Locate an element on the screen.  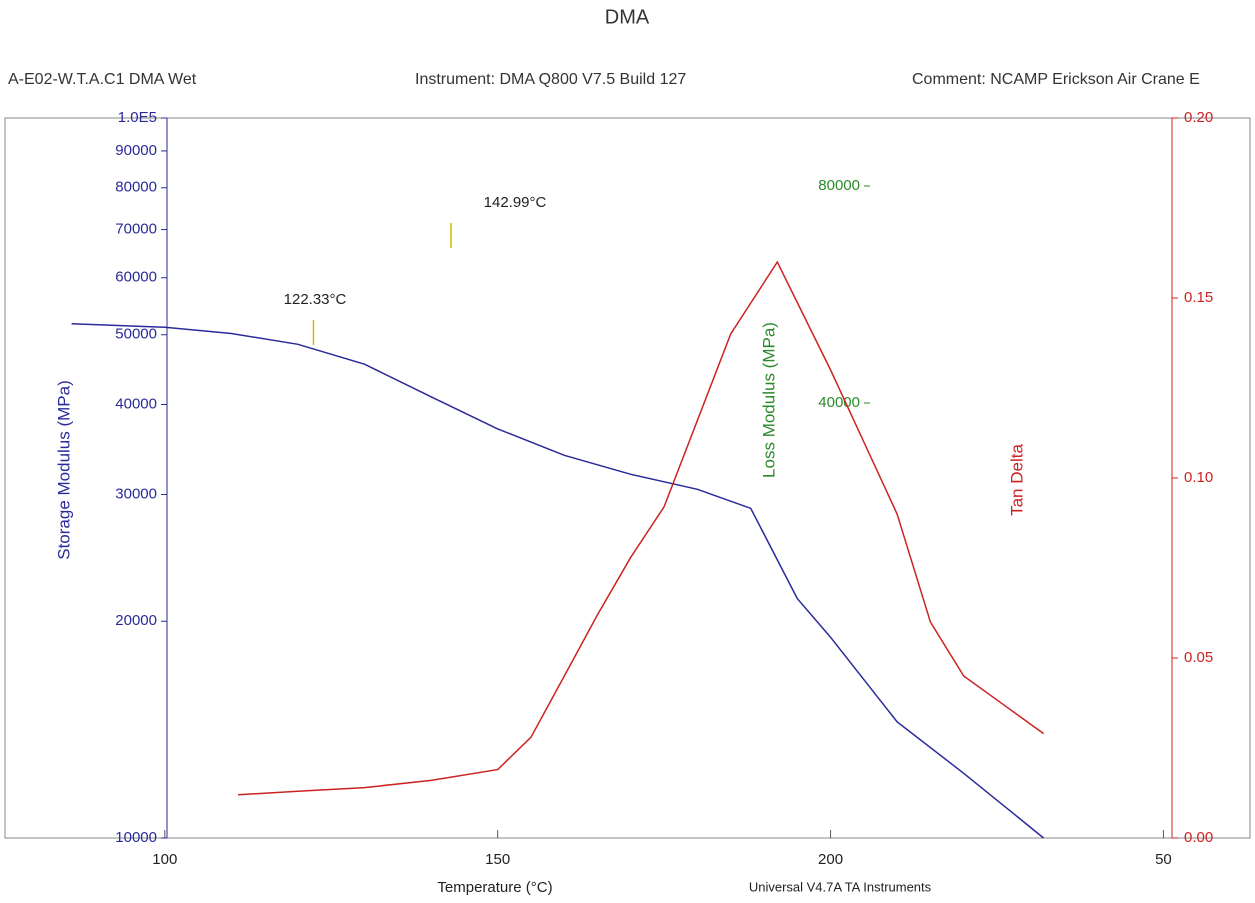
sample: A-E02-W.T.A.C1 DMA Wet is located at coordinates (102, 79).